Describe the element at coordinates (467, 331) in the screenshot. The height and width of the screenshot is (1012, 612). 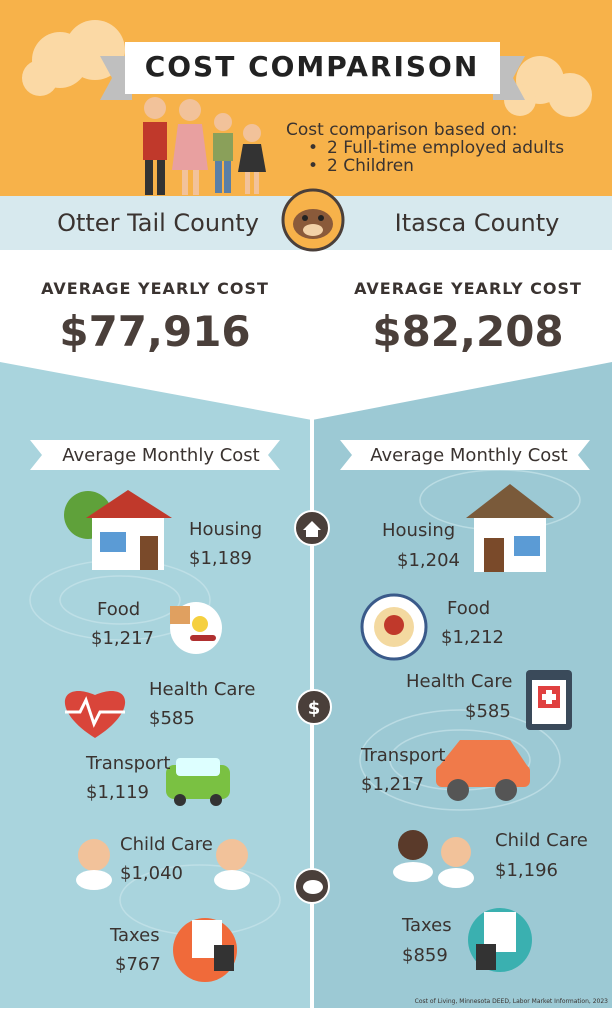
I see `yearly-cost: $82,208` at that location.